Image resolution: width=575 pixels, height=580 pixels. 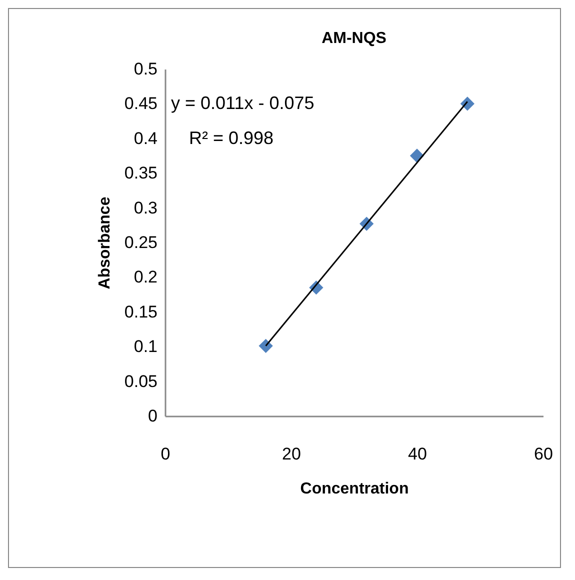 What do you see at coordinates (141, 381) in the screenshot?
I see `y-tick-label: 0.05` at bounding box center [141, 381].